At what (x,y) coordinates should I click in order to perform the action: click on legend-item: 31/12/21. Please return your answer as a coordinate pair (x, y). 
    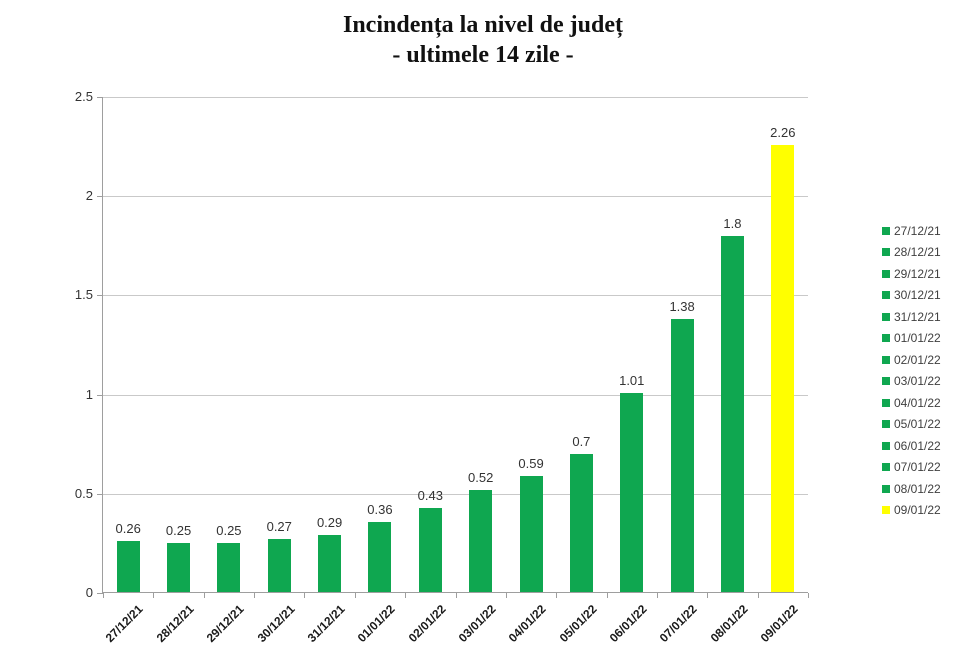
    Looking at the image, I should click on (911, 317).